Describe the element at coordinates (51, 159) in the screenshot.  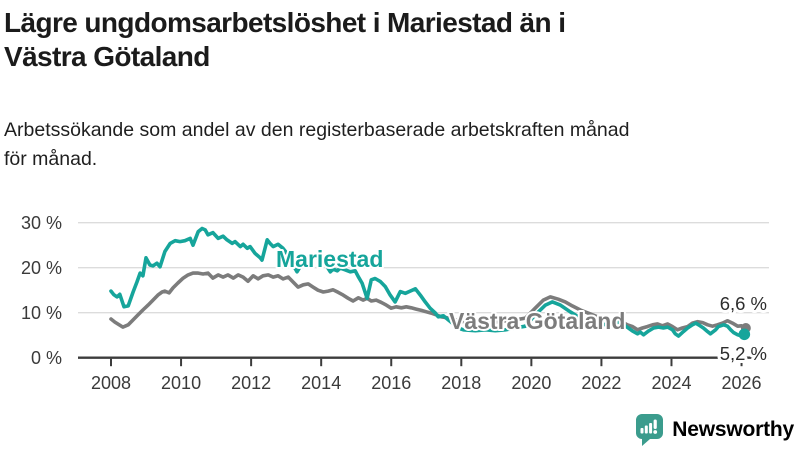
I see `subtitle-line-2: för månad.` at that location.